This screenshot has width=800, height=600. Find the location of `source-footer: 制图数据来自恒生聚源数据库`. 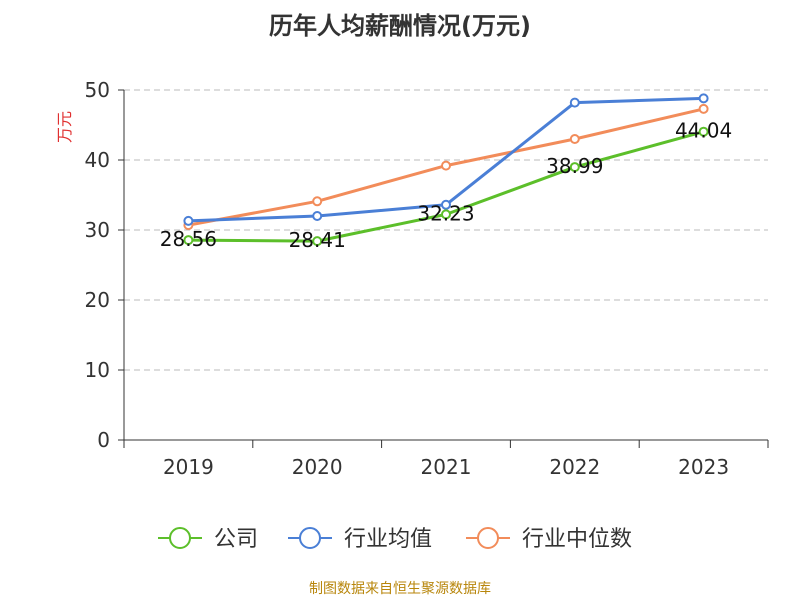

source-footer: 制图数据来自恒生聚源数据库 is located at coordinates (400, 589).